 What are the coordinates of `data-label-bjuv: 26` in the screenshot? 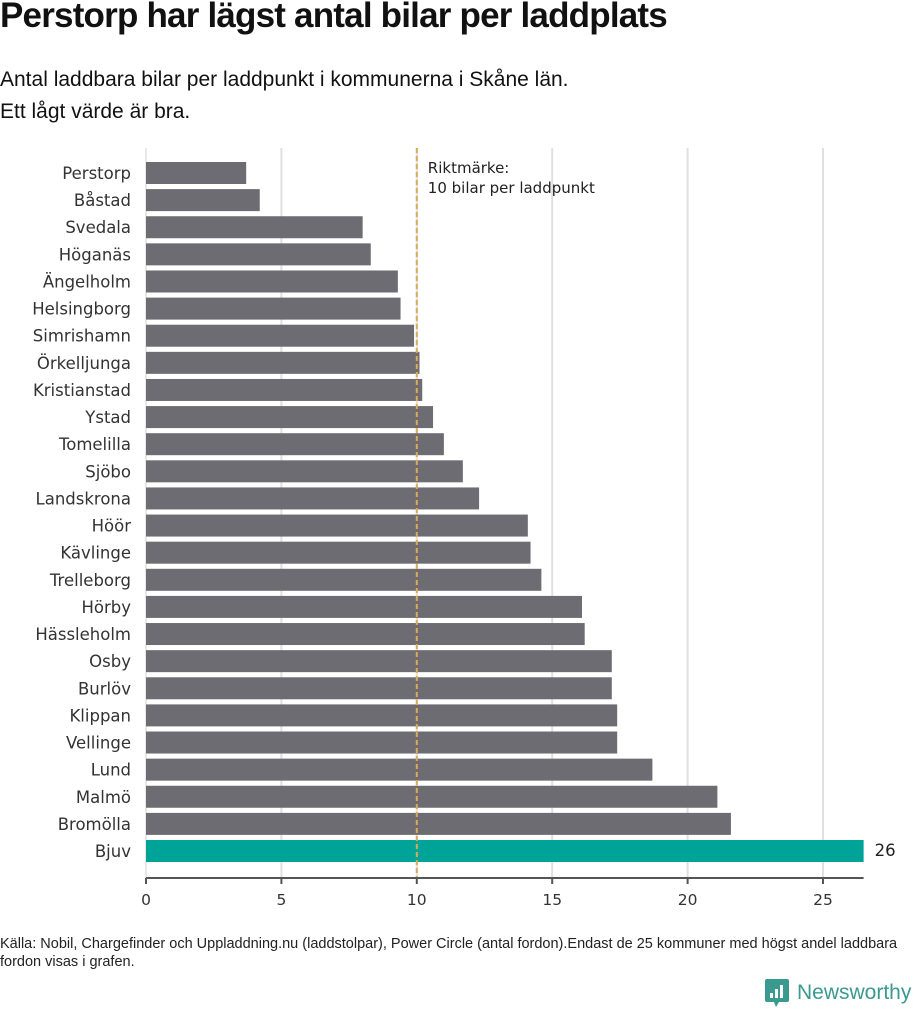 It's located at (885, 850).